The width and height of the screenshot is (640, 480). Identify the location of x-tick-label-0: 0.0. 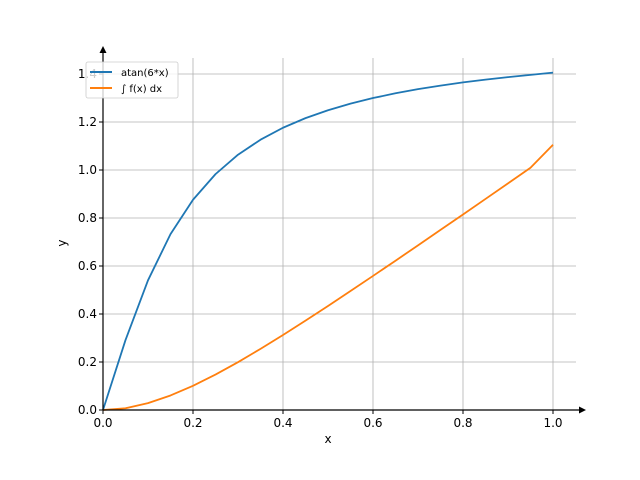
(102, 423).